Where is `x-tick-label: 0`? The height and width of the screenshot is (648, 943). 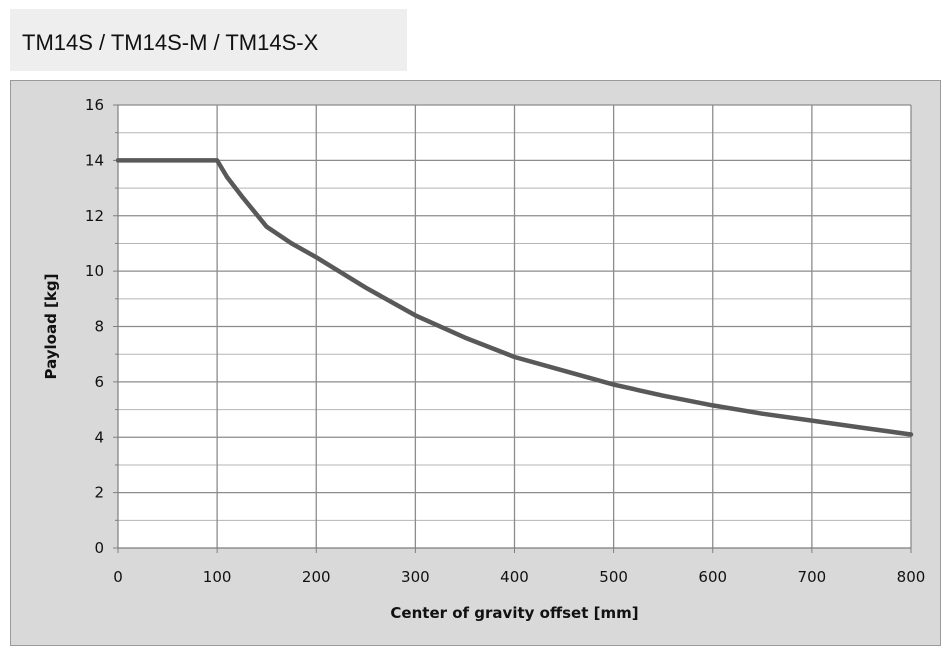 x-tick-label: 0 is located at coordinates (118, 577).